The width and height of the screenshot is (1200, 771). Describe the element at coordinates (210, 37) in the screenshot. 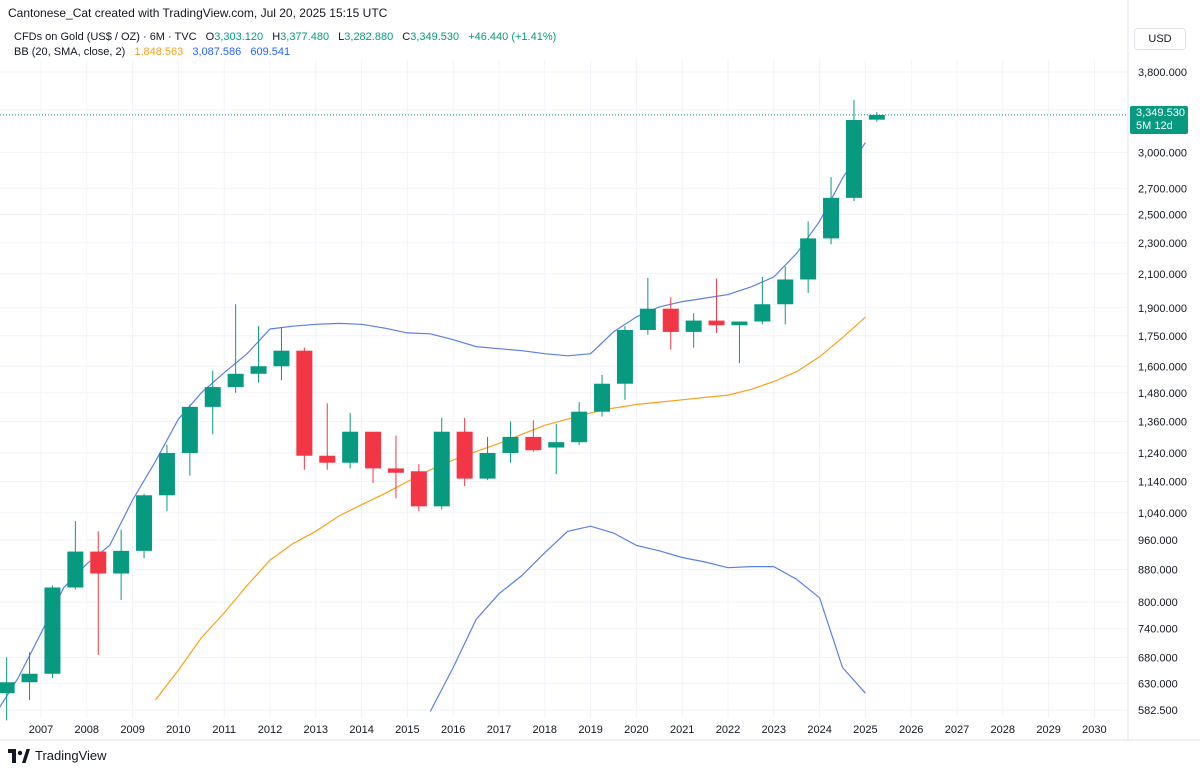

I see `legend-open-label: O` at that location.